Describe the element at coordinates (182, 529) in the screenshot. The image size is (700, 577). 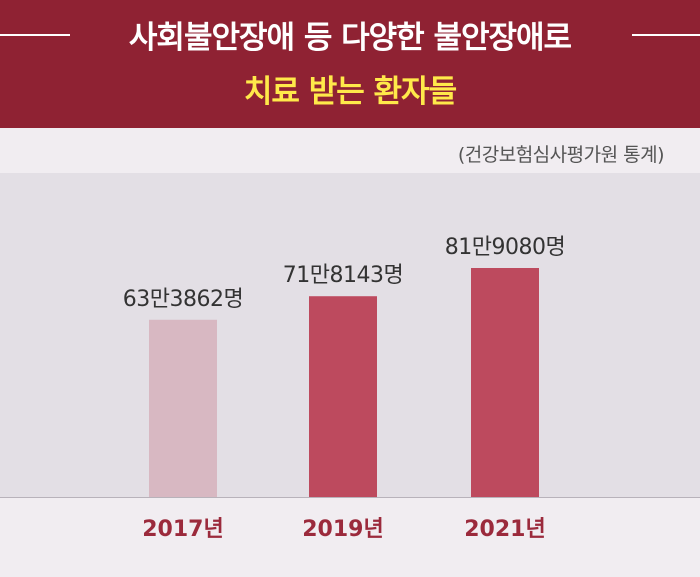
I see `x-tick-label-2017년: 2017년` at that location.